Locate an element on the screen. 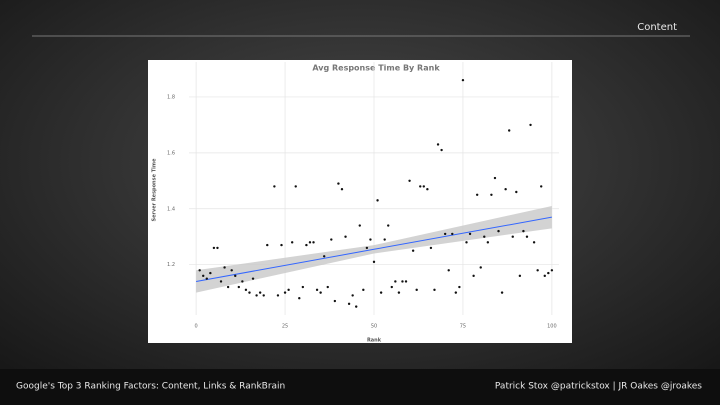 Image resolution: width=720 pixels, height=405 pixels. header: Content is located at coordinates (657, 27).